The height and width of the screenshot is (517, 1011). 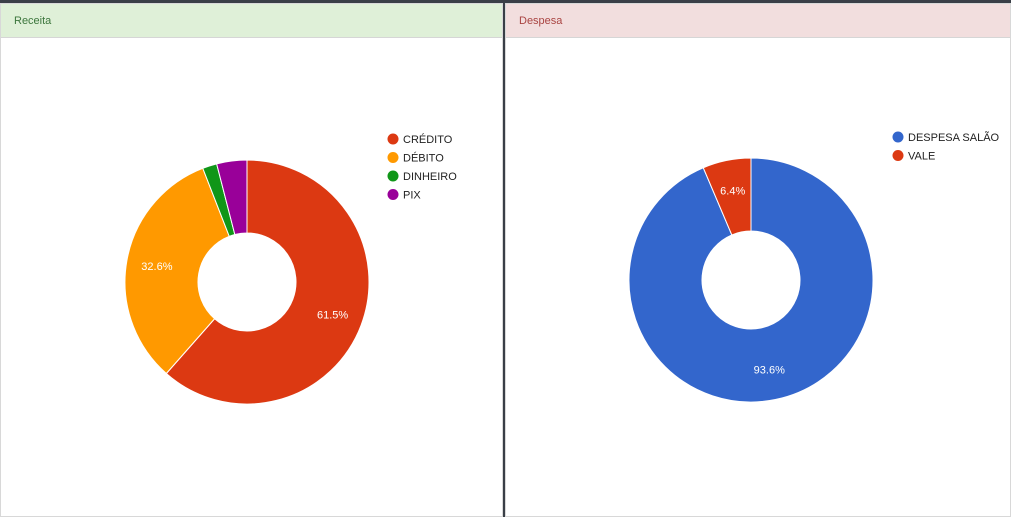 I want to click on slice-label-vale: 6.4%, so click(x=732, y=191).